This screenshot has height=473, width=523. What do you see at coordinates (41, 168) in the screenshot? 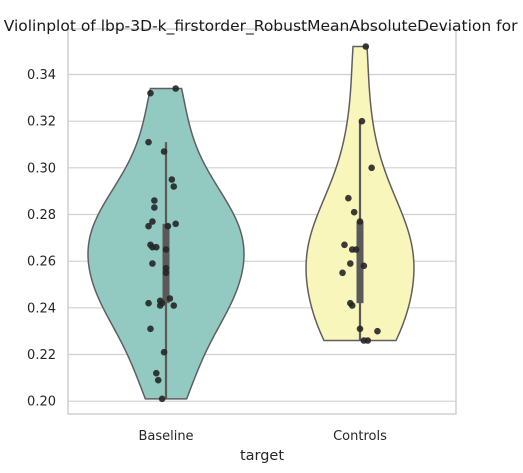
I see `y-tick-label: 0.30` at bounding box center [41, 168].